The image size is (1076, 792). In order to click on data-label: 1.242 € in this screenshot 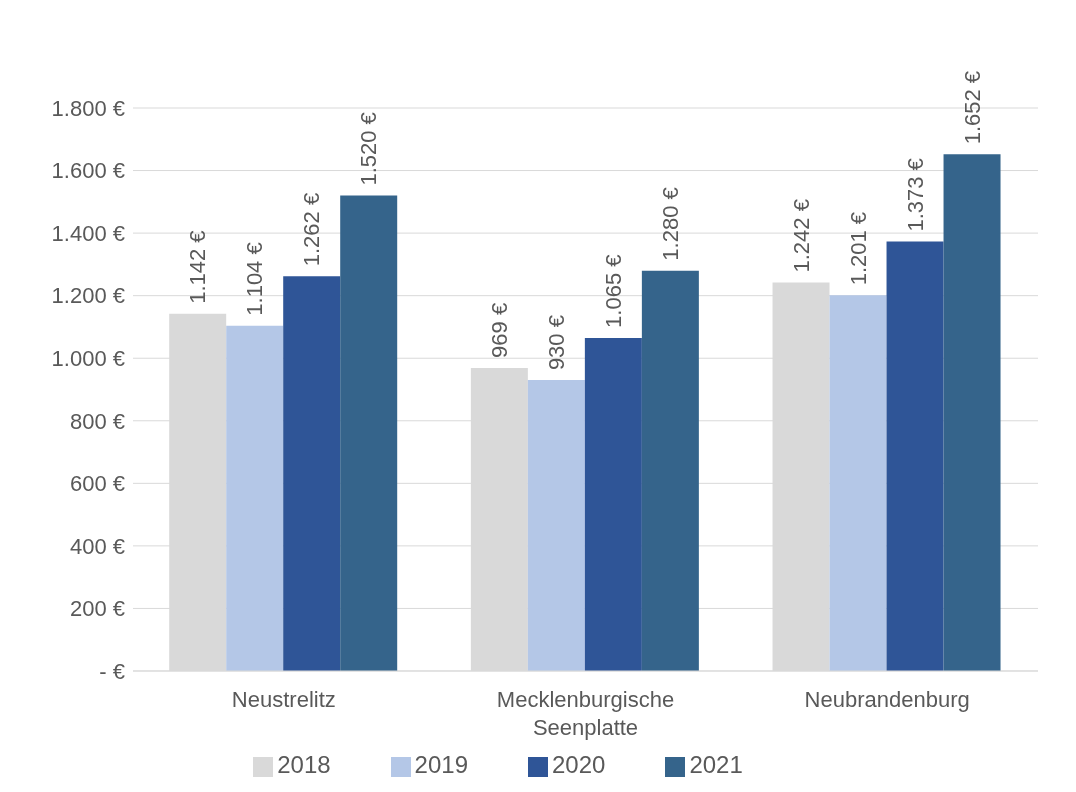, I will do `click(801, 236)`.